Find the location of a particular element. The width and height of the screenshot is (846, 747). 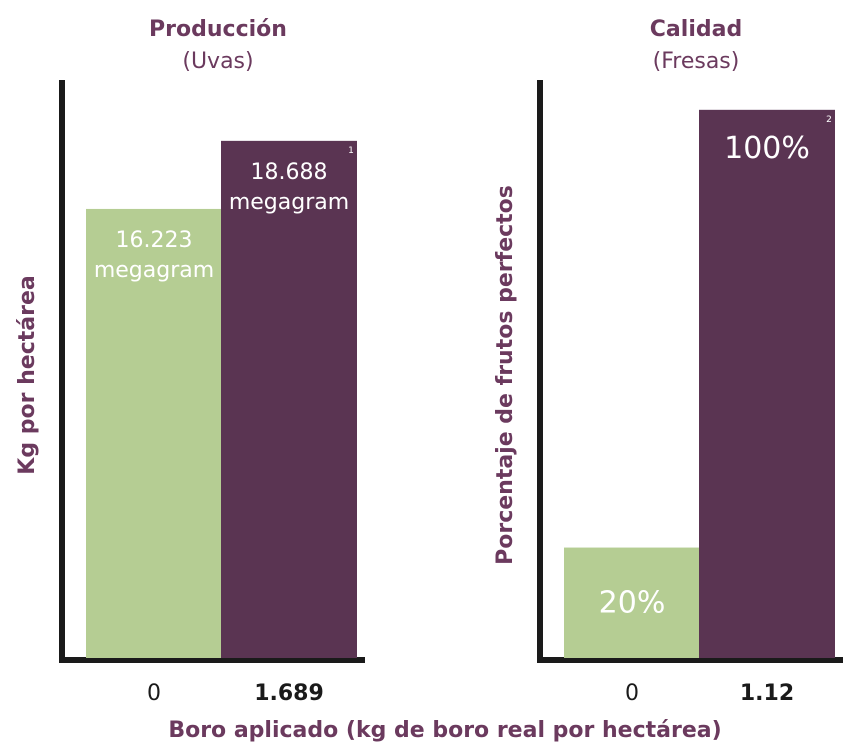

chart2-subtitle: (Fresas) is located at coordinates (696, 61).